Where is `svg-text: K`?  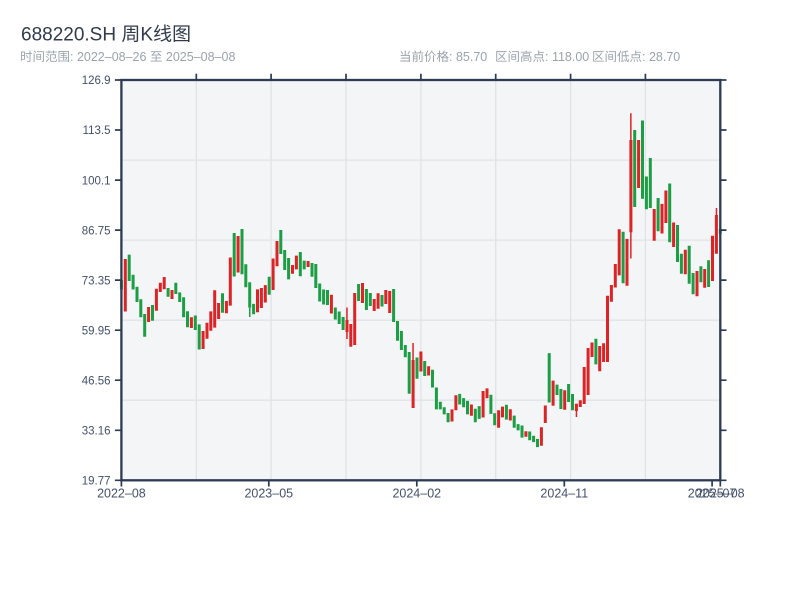
svg-text: K is located at coordinates (146, 35).